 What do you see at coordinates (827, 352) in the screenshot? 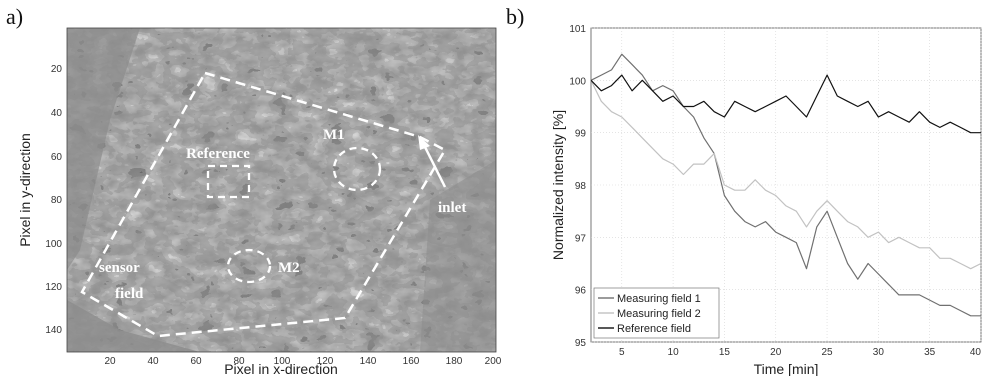
I see `x-tick-label: 25` at bounding box center [827, 352].